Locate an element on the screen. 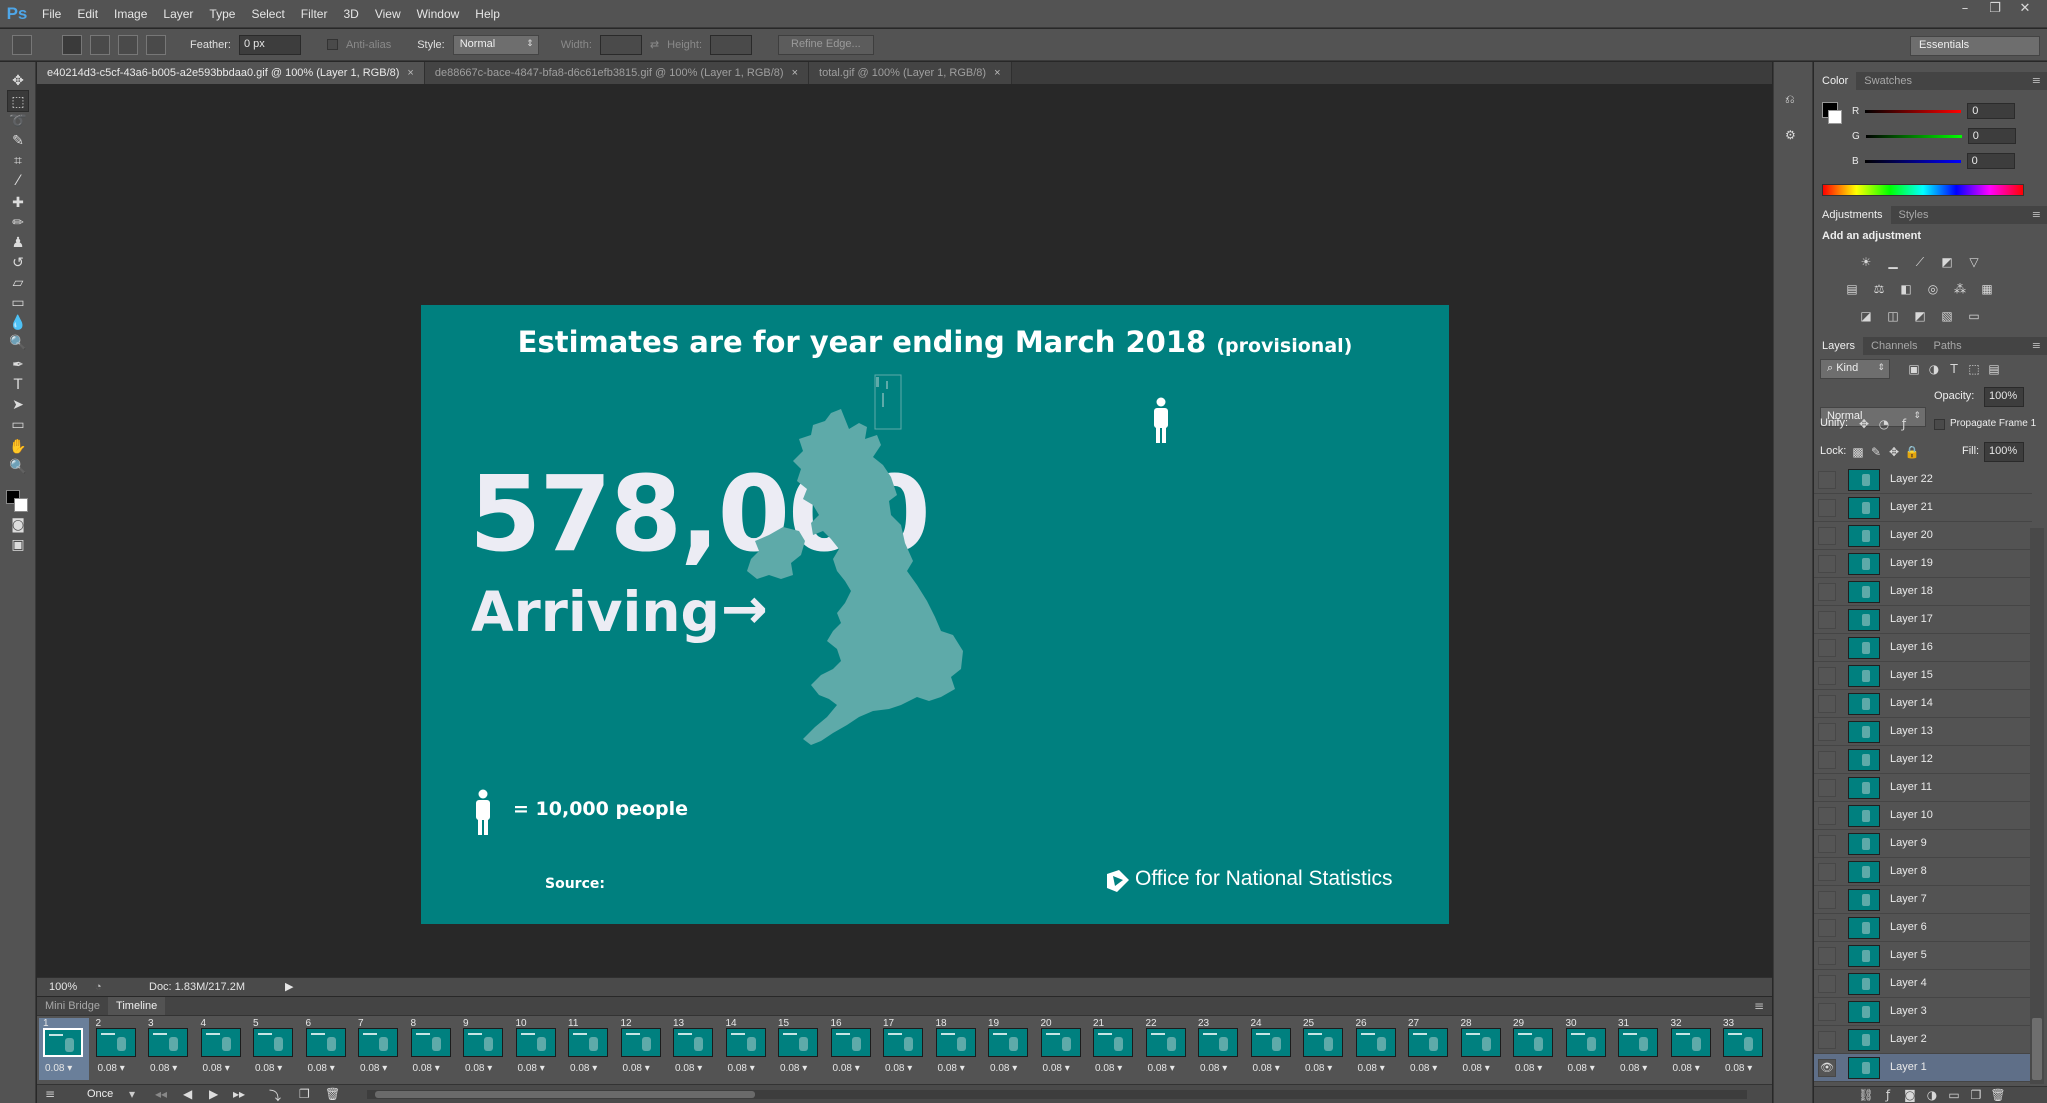 The height and width of the screenshot is (1103, 2047). timeline-frame: 11 0.08 ▾ is located at coordinates (589, 1049).